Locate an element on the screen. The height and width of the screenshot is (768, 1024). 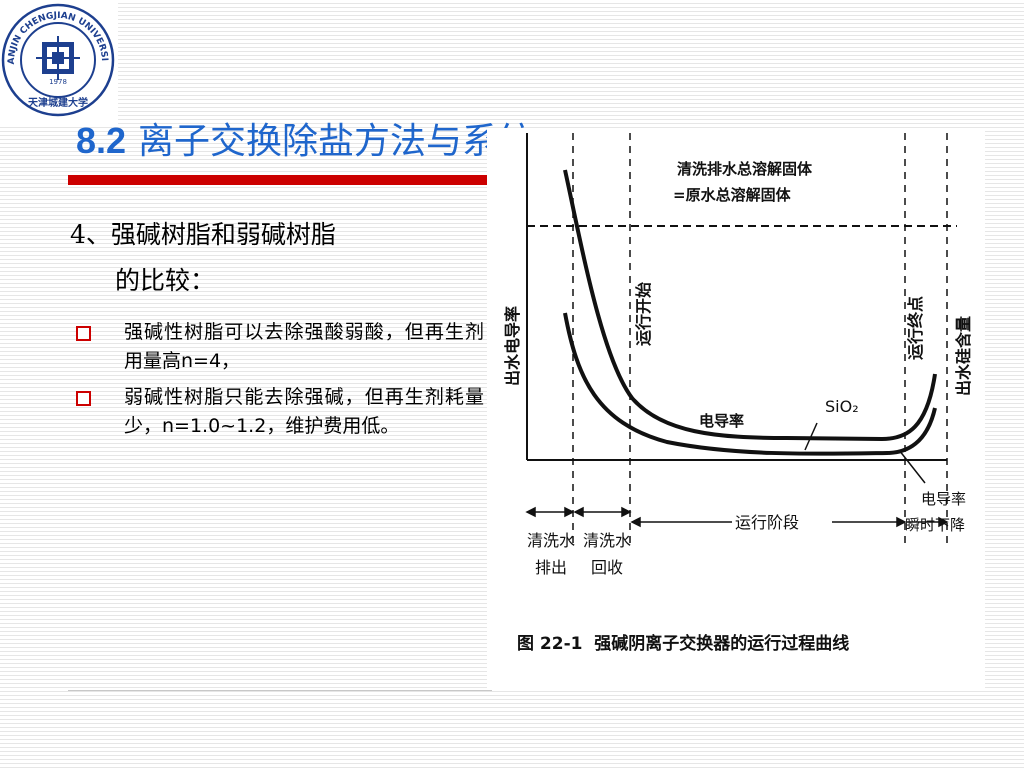
top-note-line-1: 清洗排水总溶解固体 is located at coordinates (745, 169).